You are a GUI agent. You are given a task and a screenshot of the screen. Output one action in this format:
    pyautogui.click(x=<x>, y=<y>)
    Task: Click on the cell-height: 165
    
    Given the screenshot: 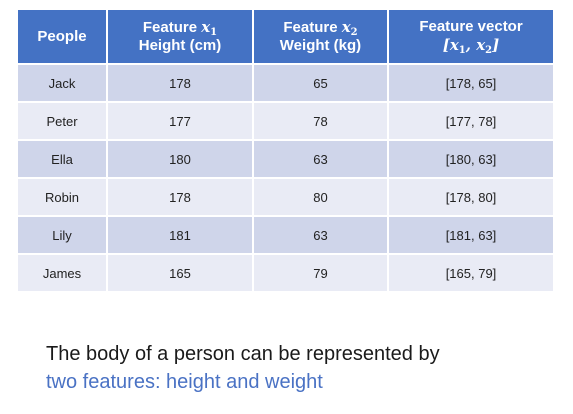 What is the action you would take?
    pyautogui.click(x=180, y=273)
    